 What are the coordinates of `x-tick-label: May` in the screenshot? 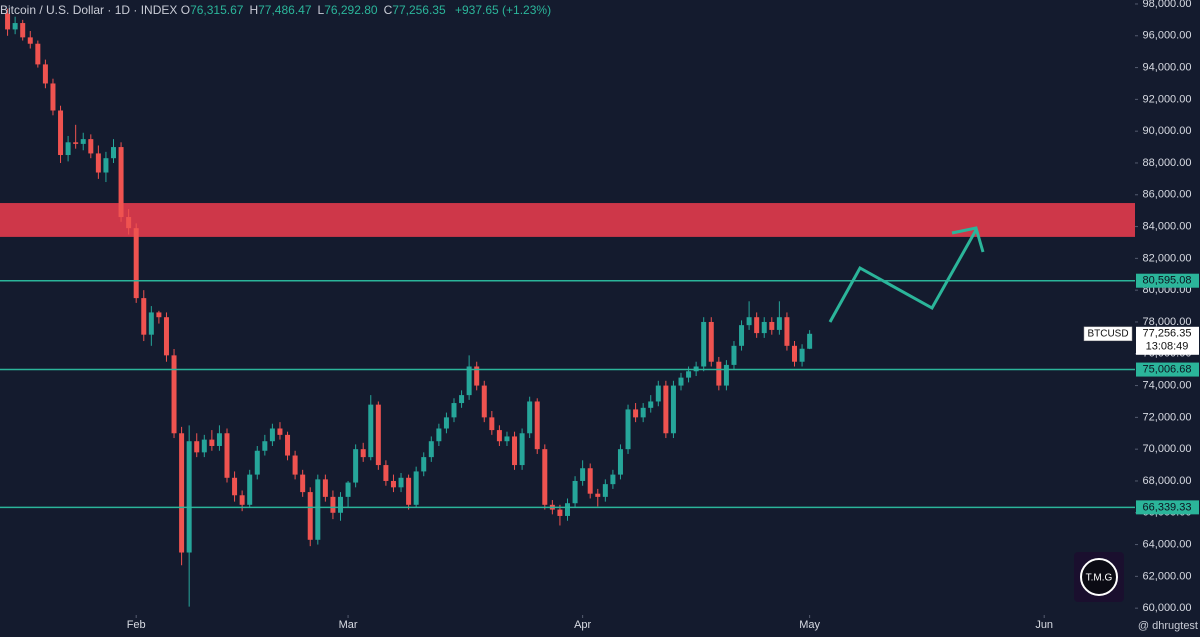 It's located at (809, 625).